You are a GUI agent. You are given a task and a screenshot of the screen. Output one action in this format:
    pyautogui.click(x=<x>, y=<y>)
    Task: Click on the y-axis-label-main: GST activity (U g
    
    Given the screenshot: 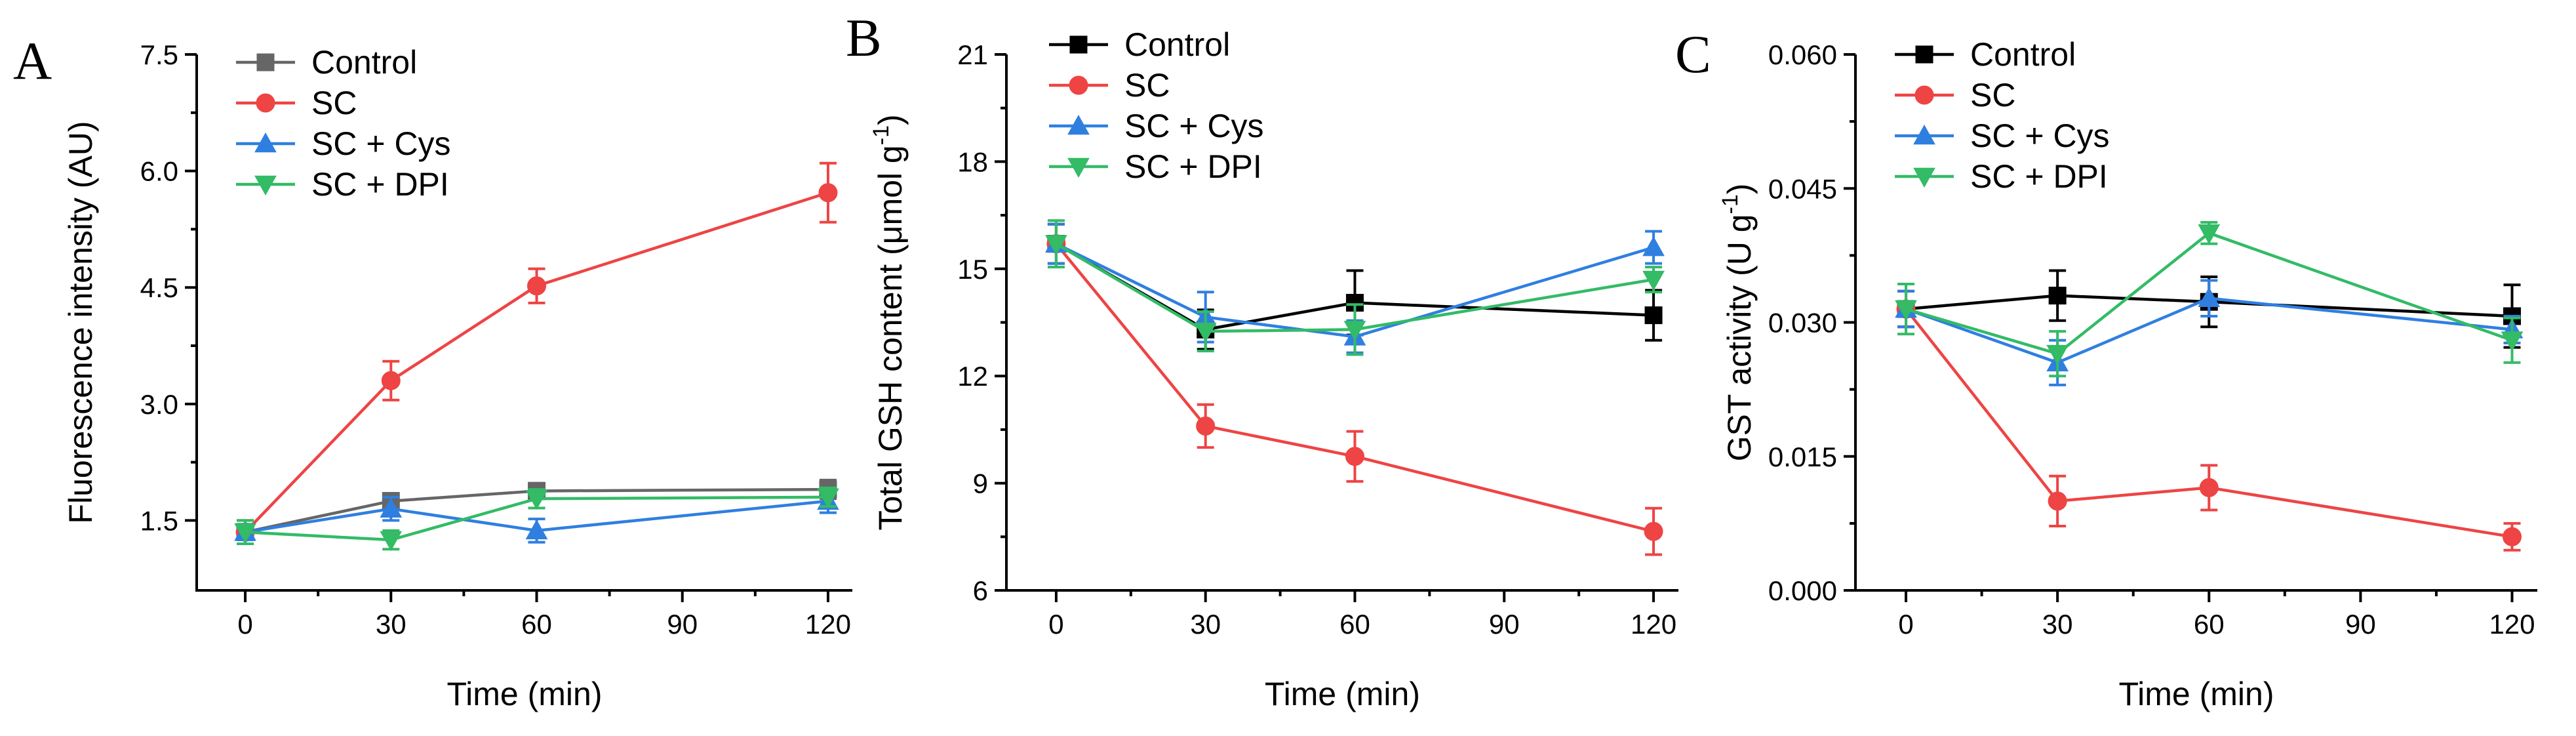 What is the action you would take?
    pyautogui.click(x=1739, y=337)
    